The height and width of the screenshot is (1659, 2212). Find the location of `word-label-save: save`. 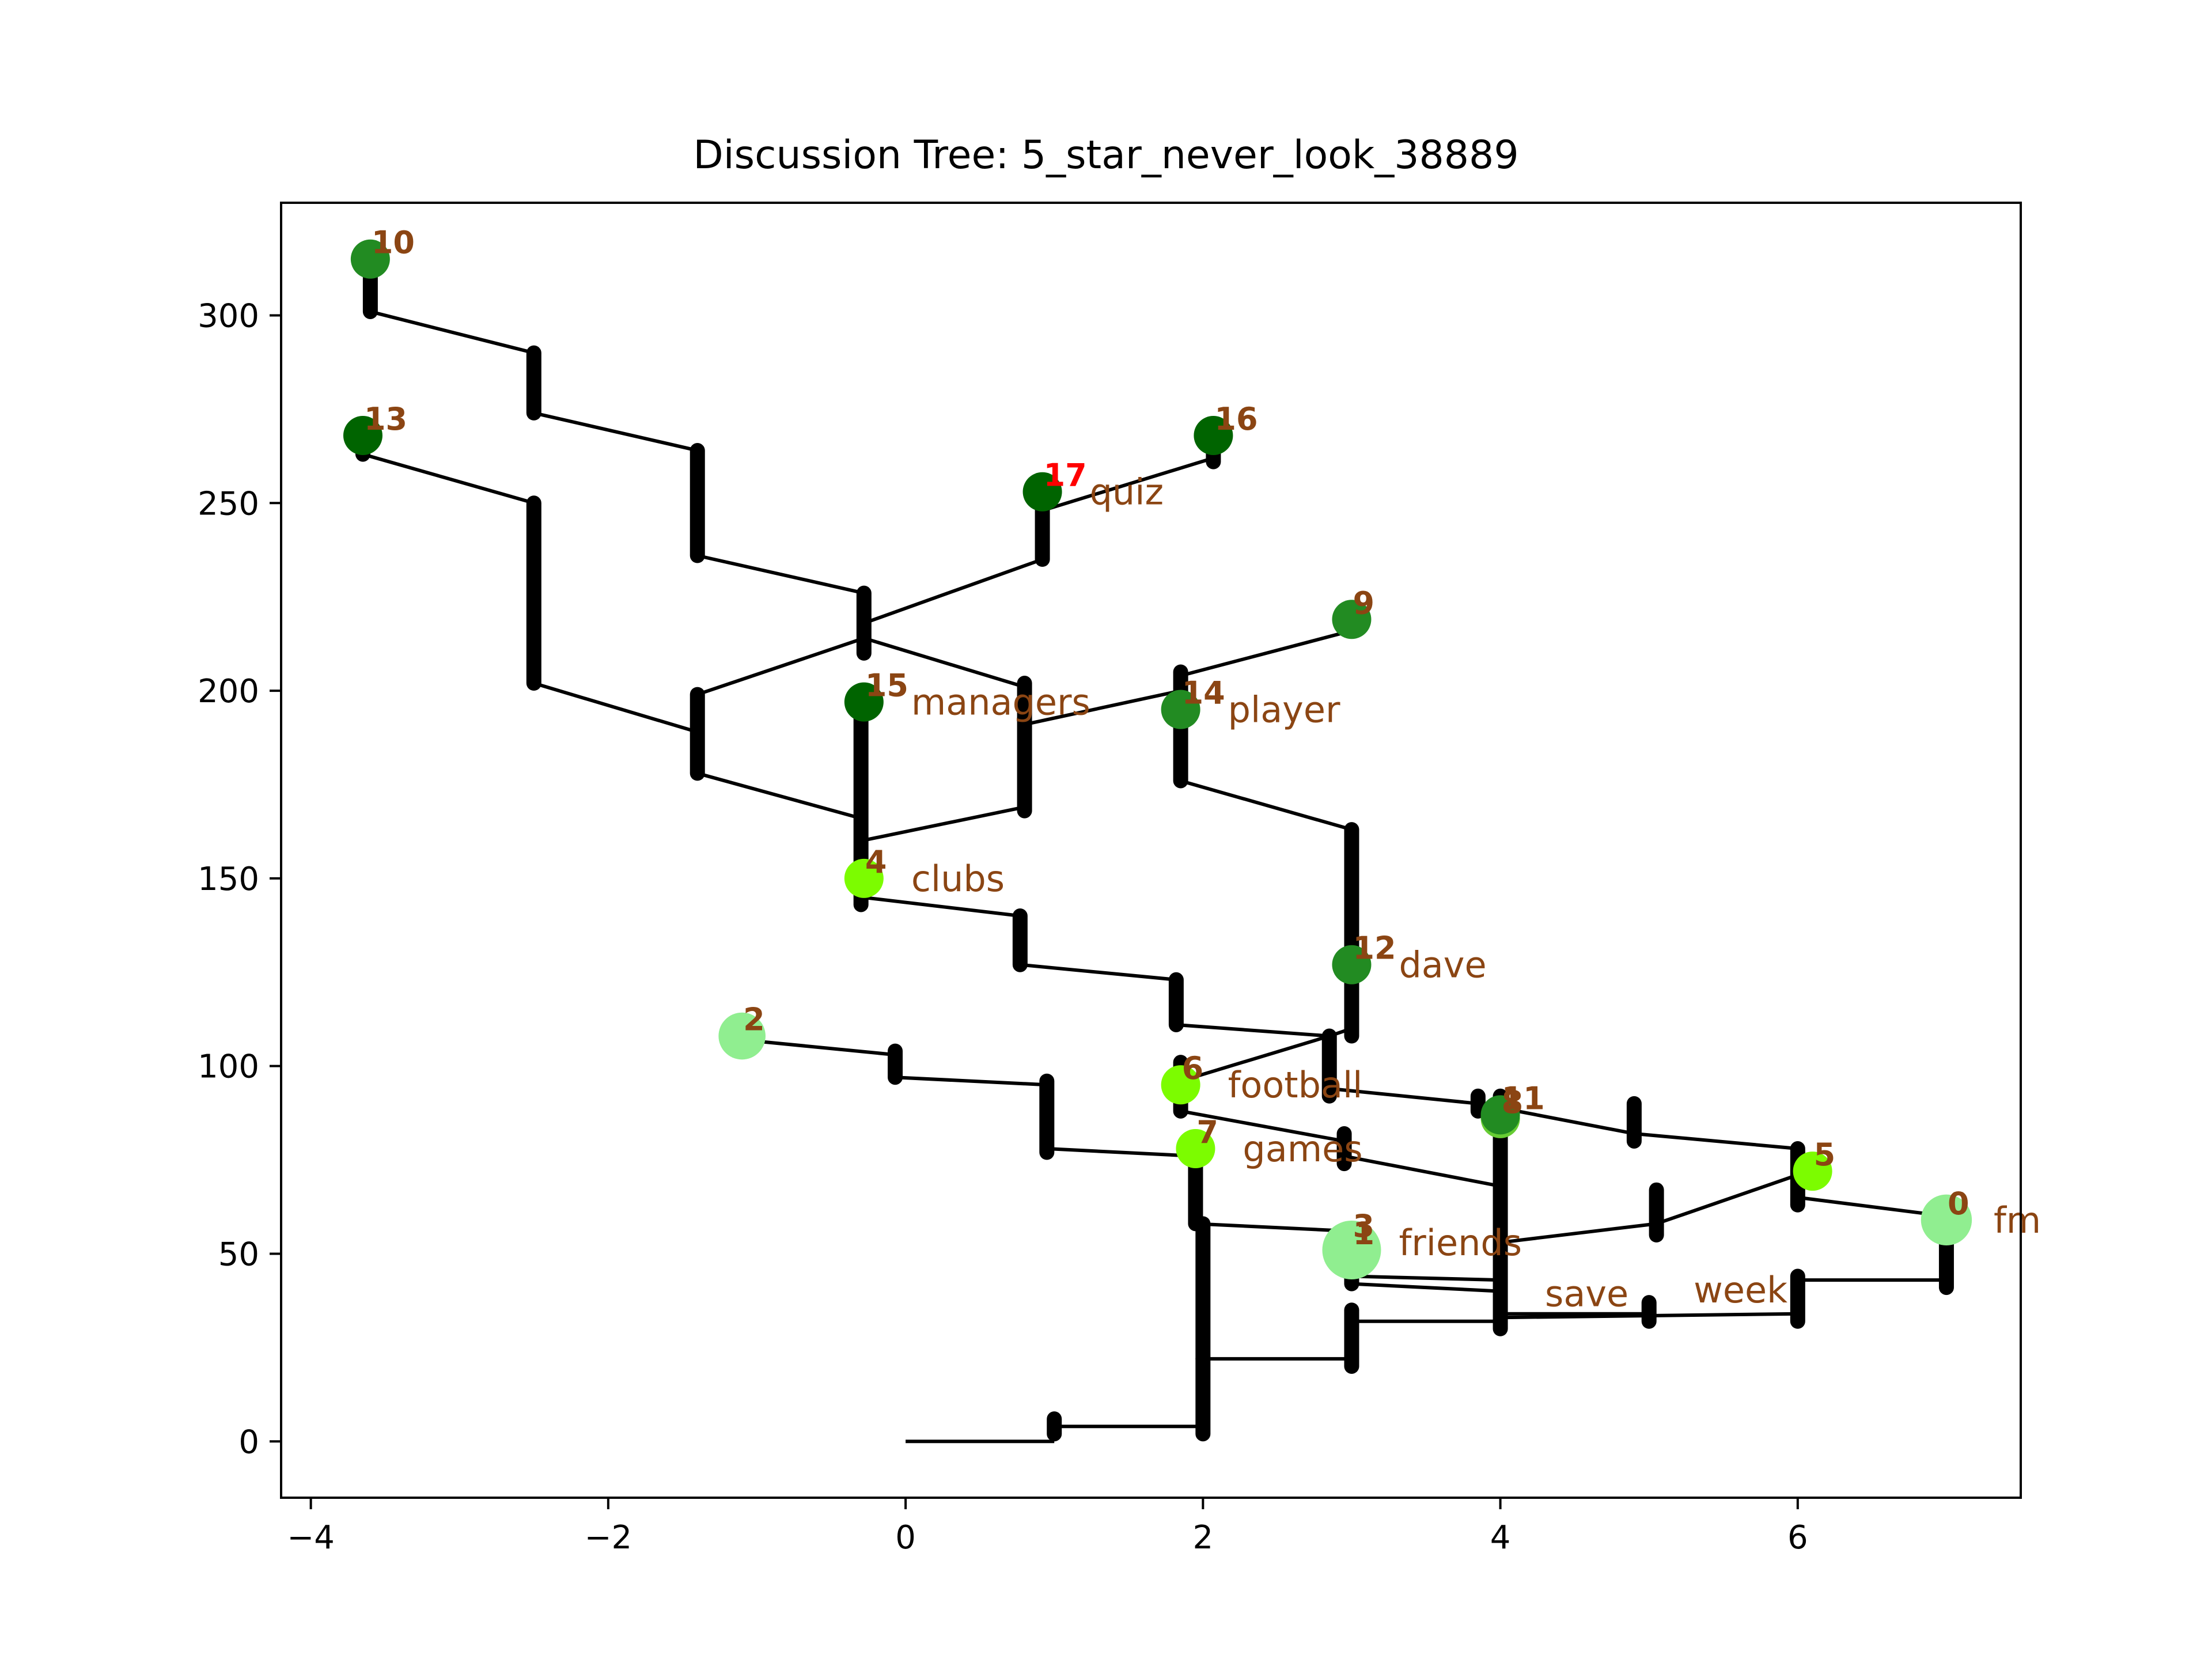

word-label-save: save is located at coordinates (1586, 1294).